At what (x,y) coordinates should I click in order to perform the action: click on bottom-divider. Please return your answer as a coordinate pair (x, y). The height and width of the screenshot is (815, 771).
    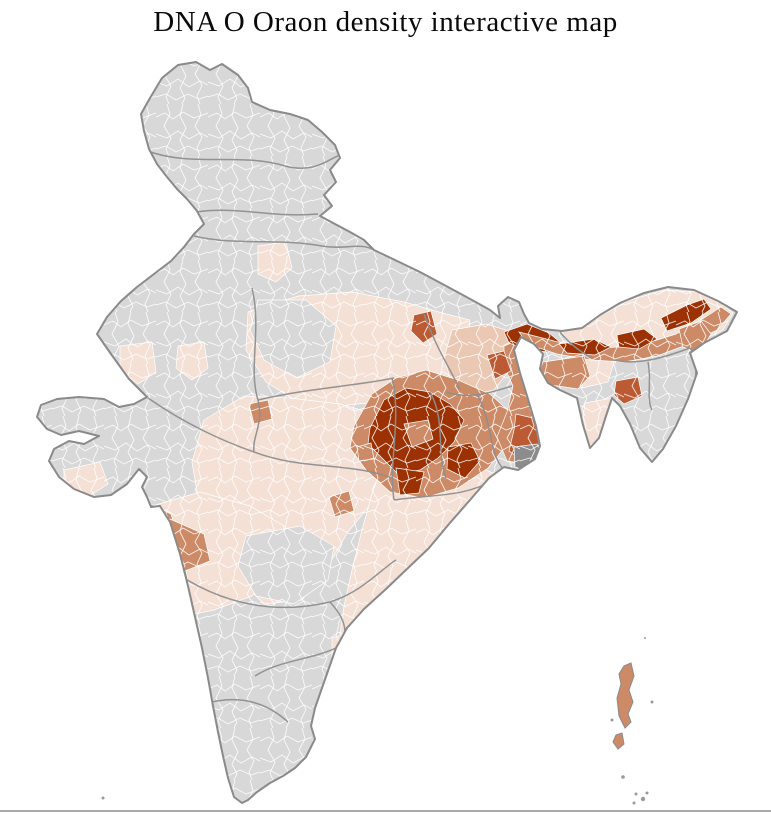
    Looking at the image, I should click on (385, 811).